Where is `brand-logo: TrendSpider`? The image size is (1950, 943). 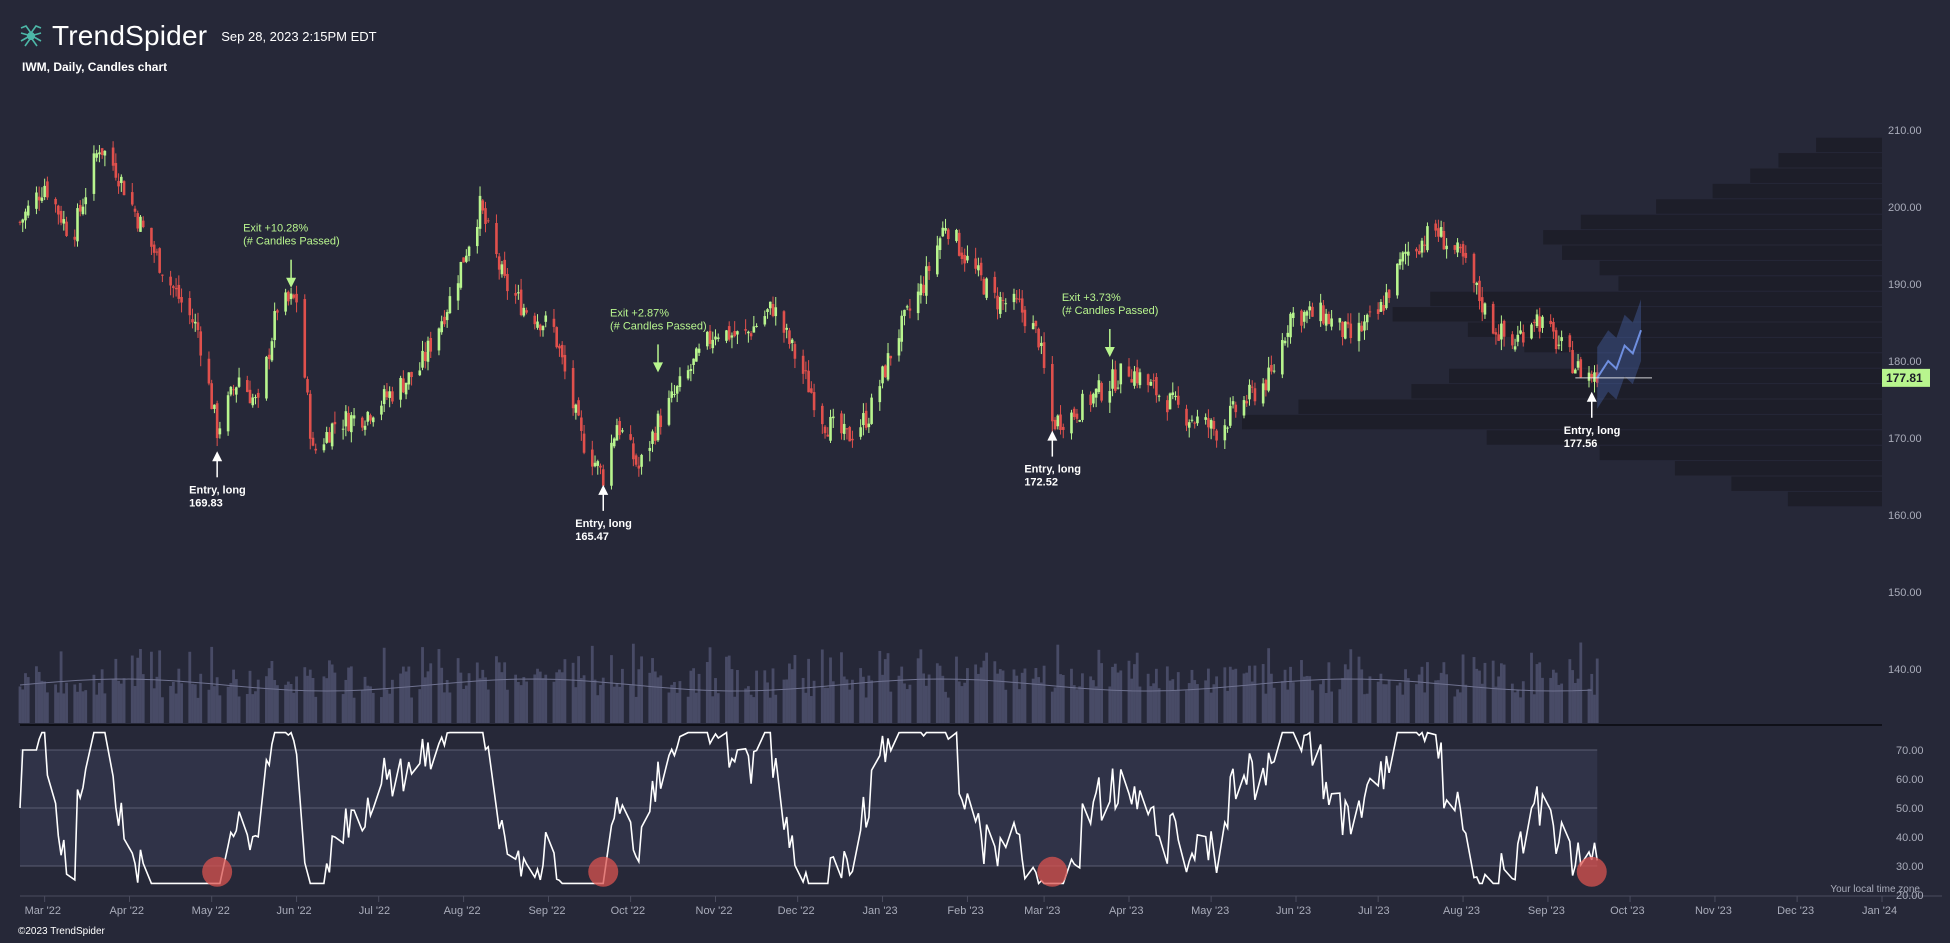 brand-logo: TrendSpider is located at coordinates (112, 36).